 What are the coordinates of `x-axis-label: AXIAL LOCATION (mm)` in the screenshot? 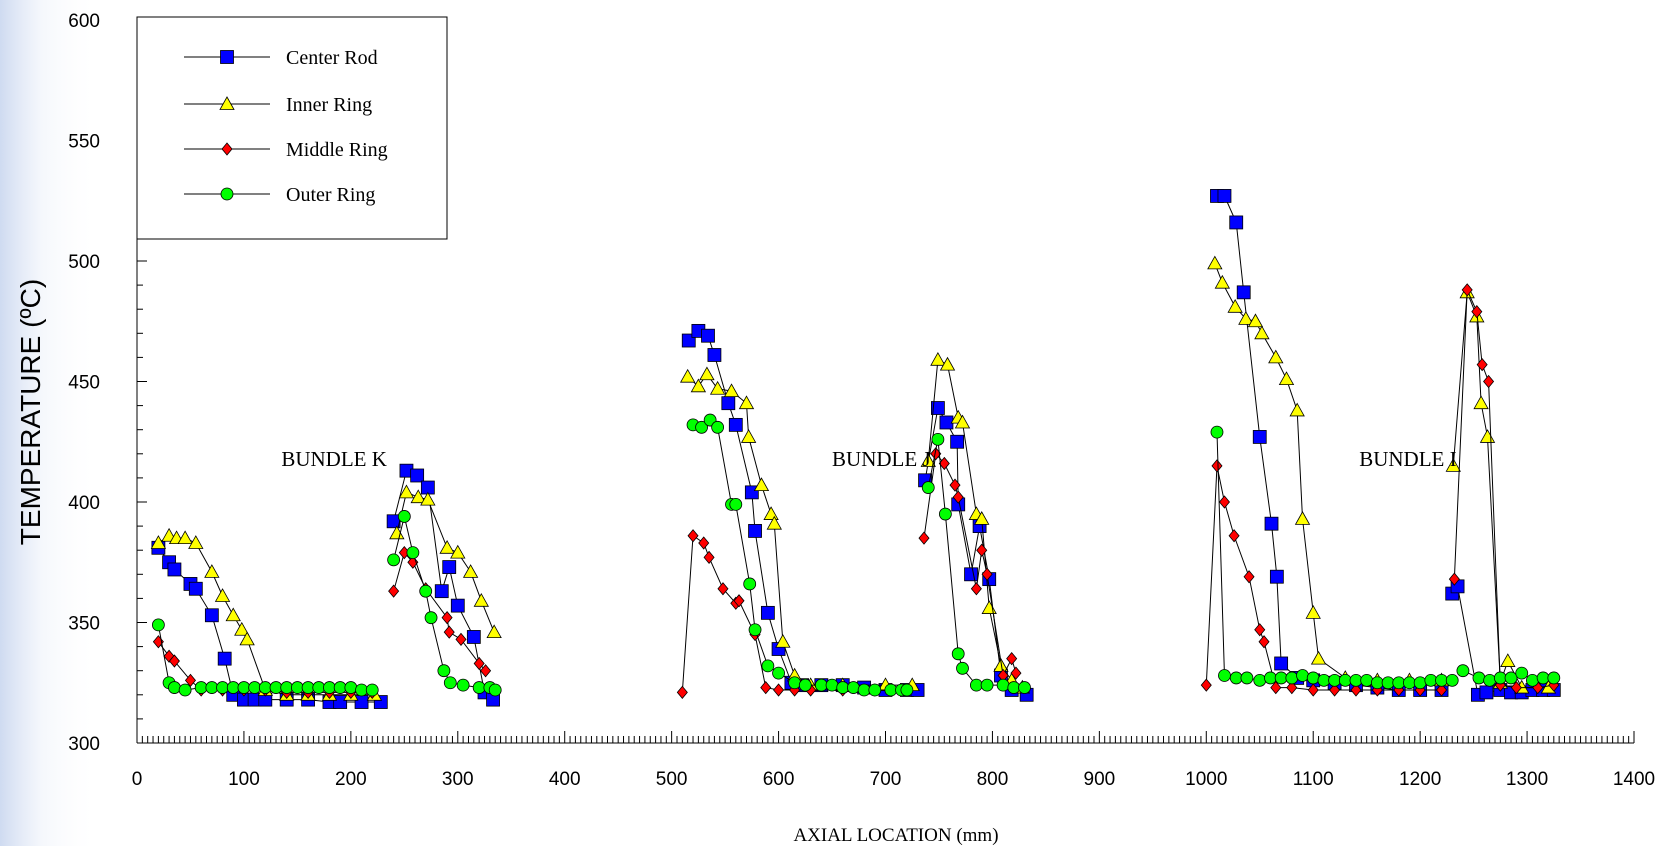 It's located at (895, 835).